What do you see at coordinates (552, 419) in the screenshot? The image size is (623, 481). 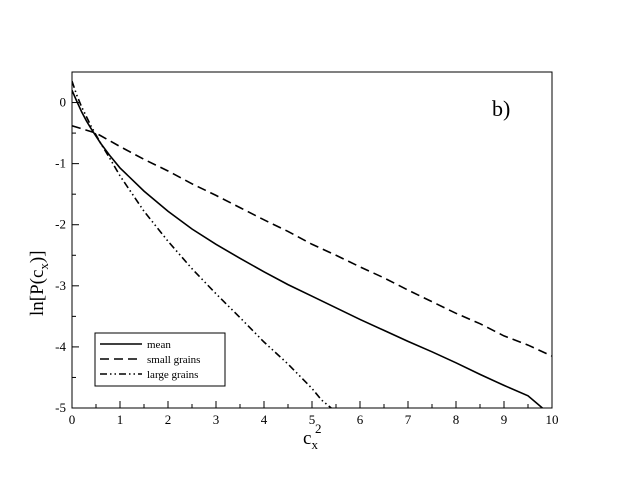 I see `x-tick-label: 10` at bounding box center [552, 419].